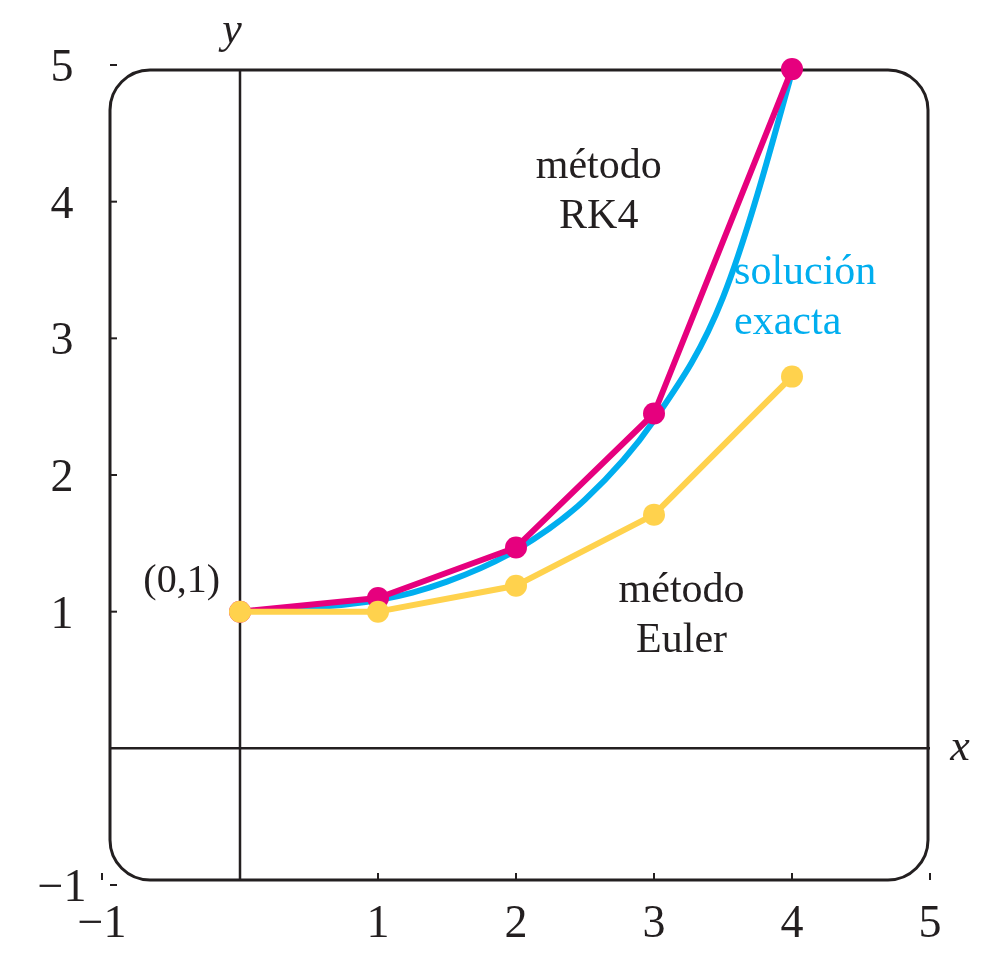 This screenshot has height=956, width=1005. I want to click on x-tick-label: 3, so click(654, 921).